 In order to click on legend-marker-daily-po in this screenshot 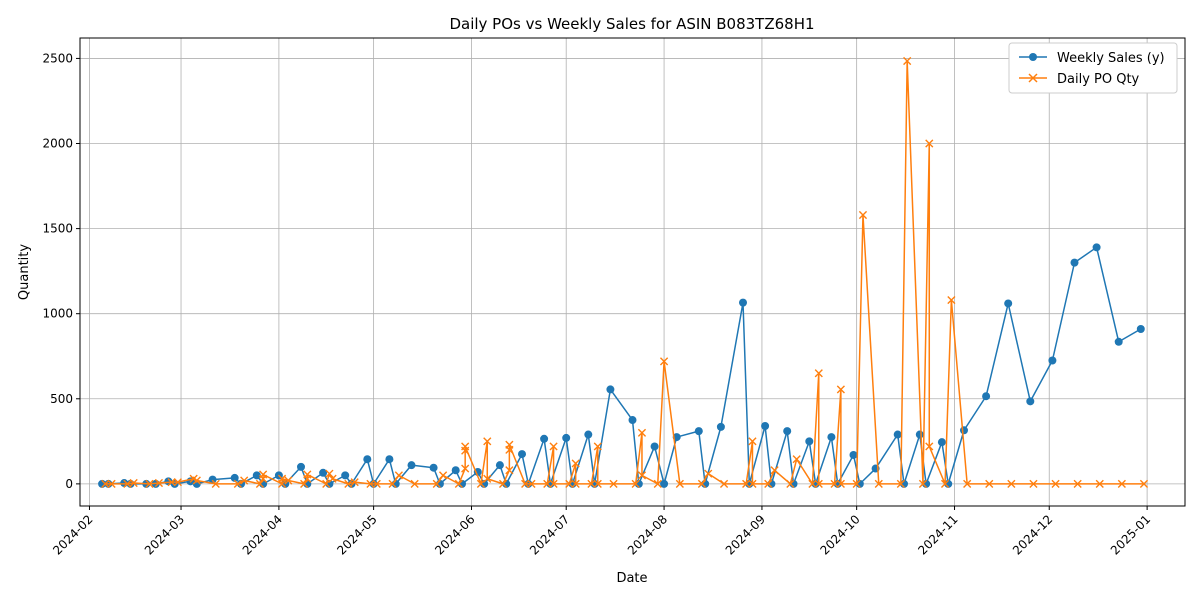, I will do `click(1033, 78)`.